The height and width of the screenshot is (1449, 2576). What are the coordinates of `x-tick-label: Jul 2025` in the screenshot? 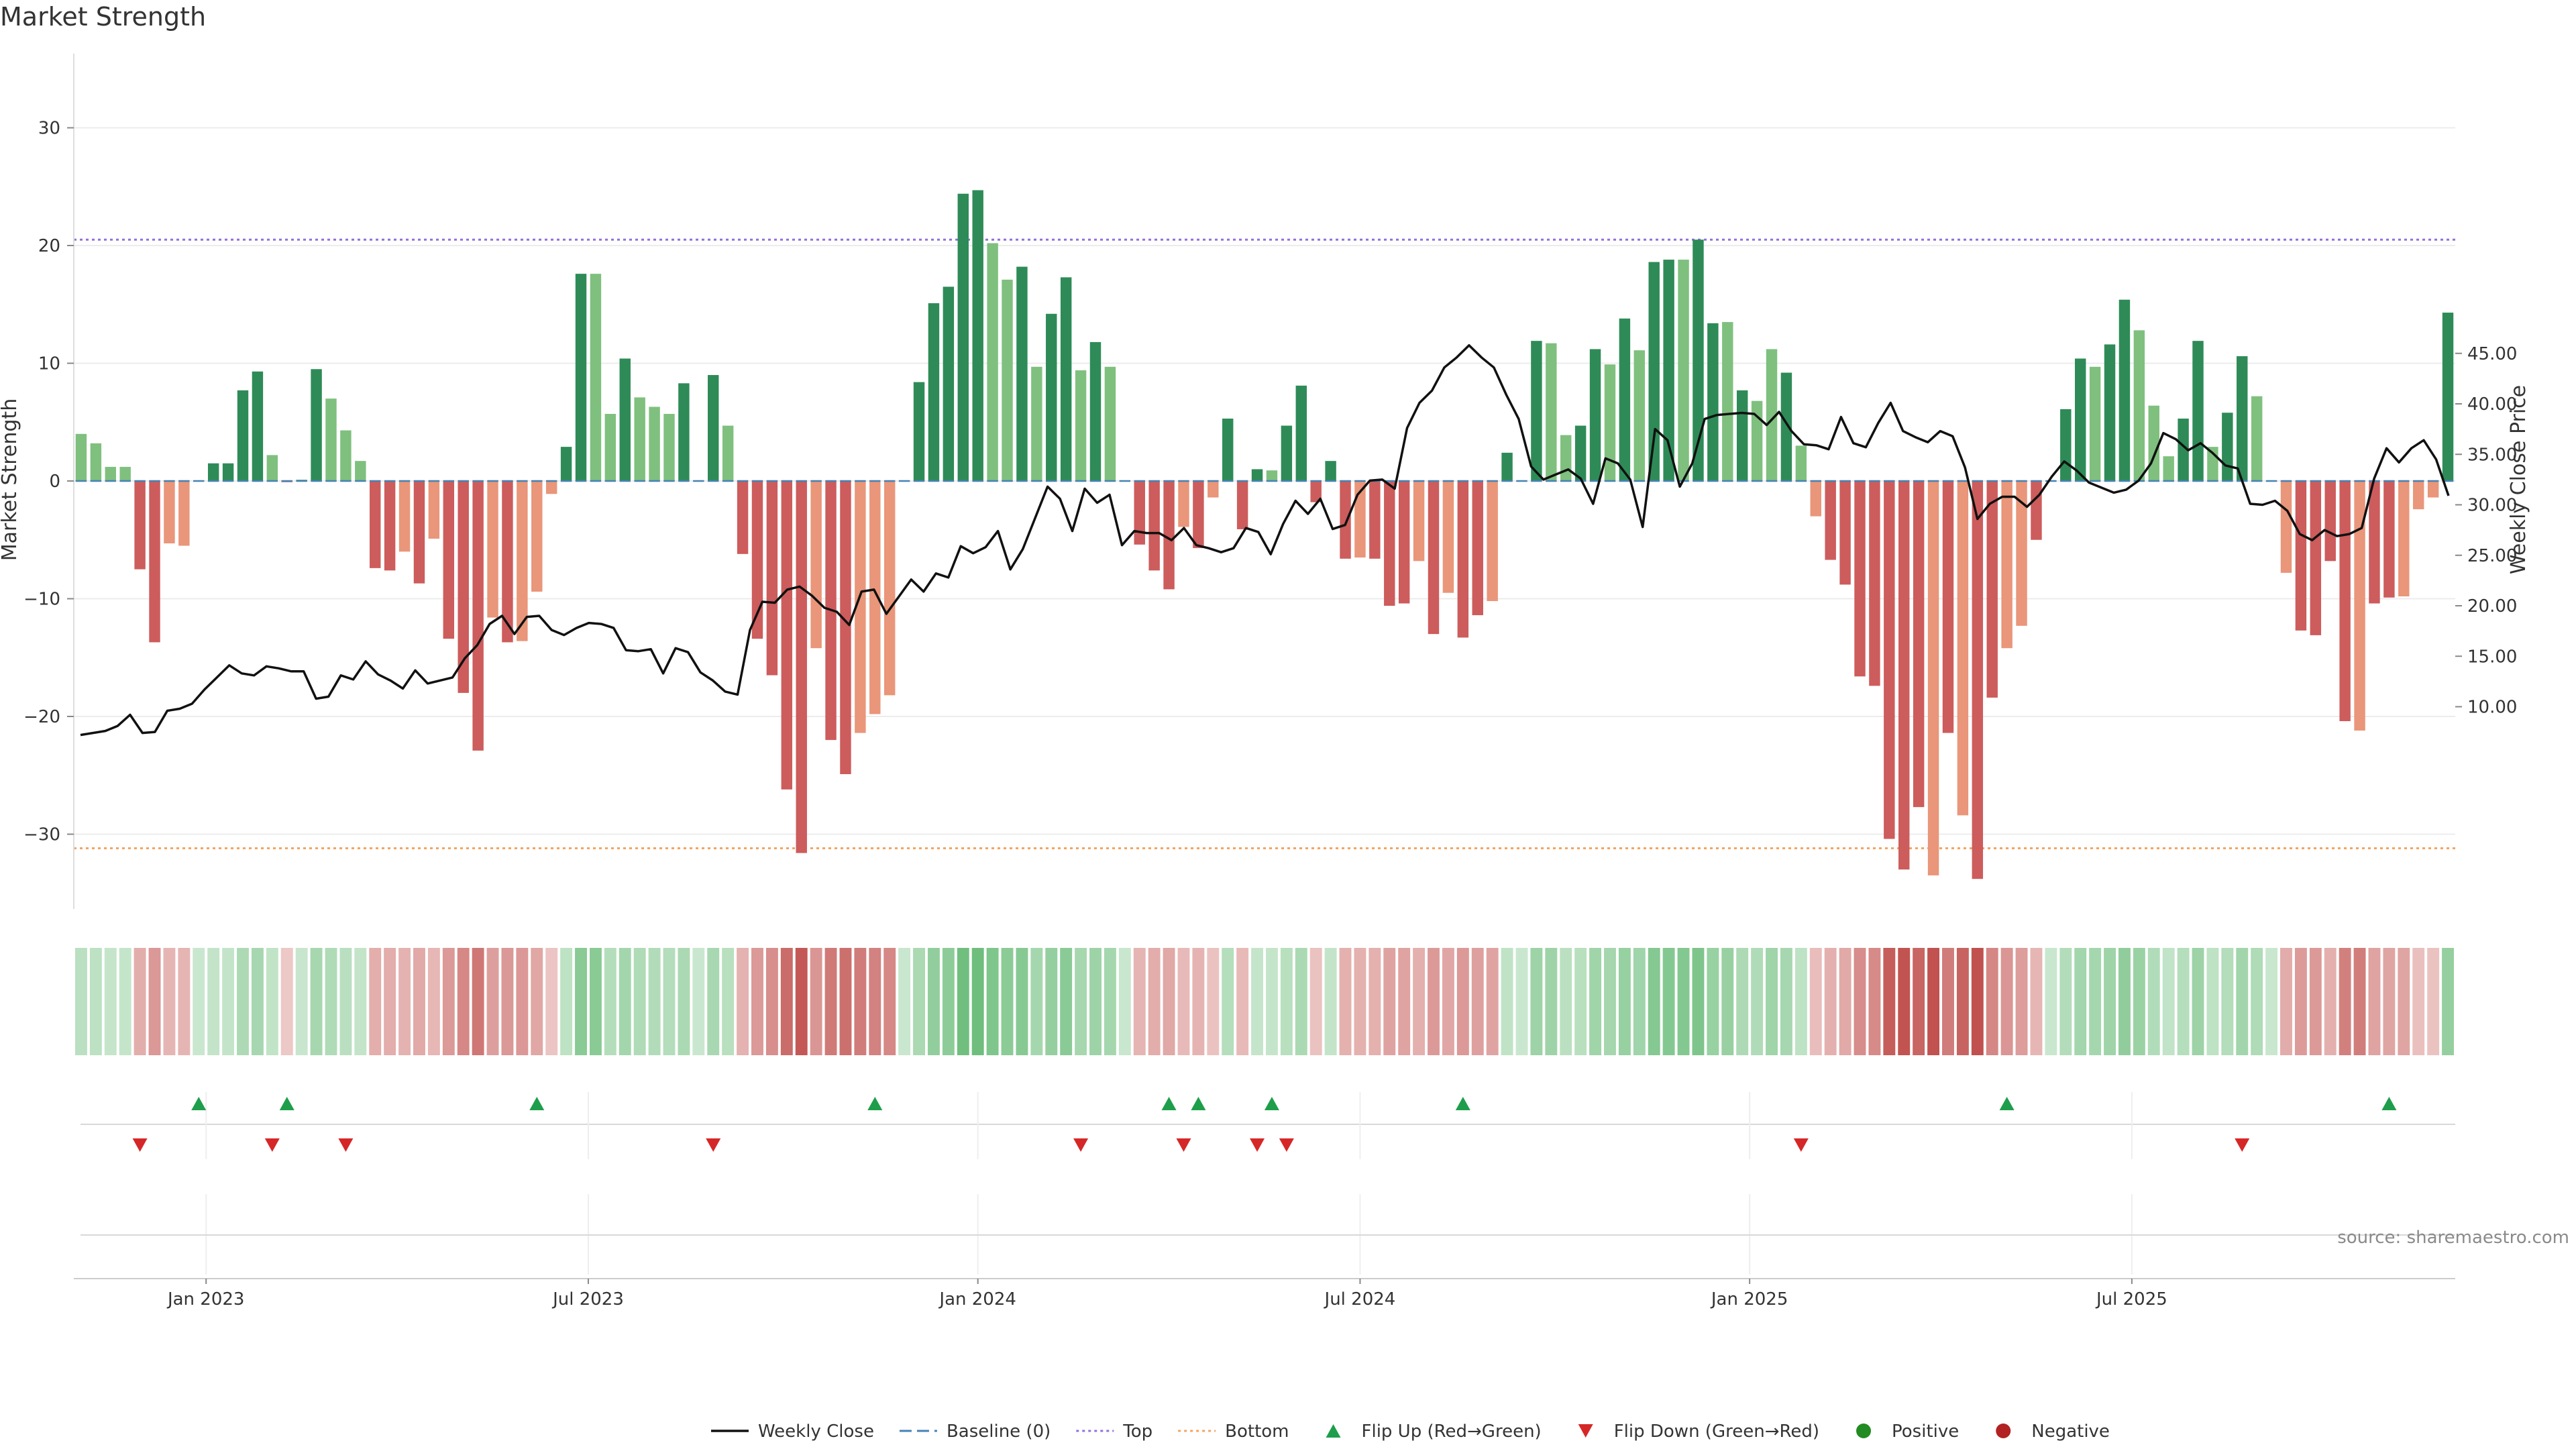 It's located at (2131, 1299).